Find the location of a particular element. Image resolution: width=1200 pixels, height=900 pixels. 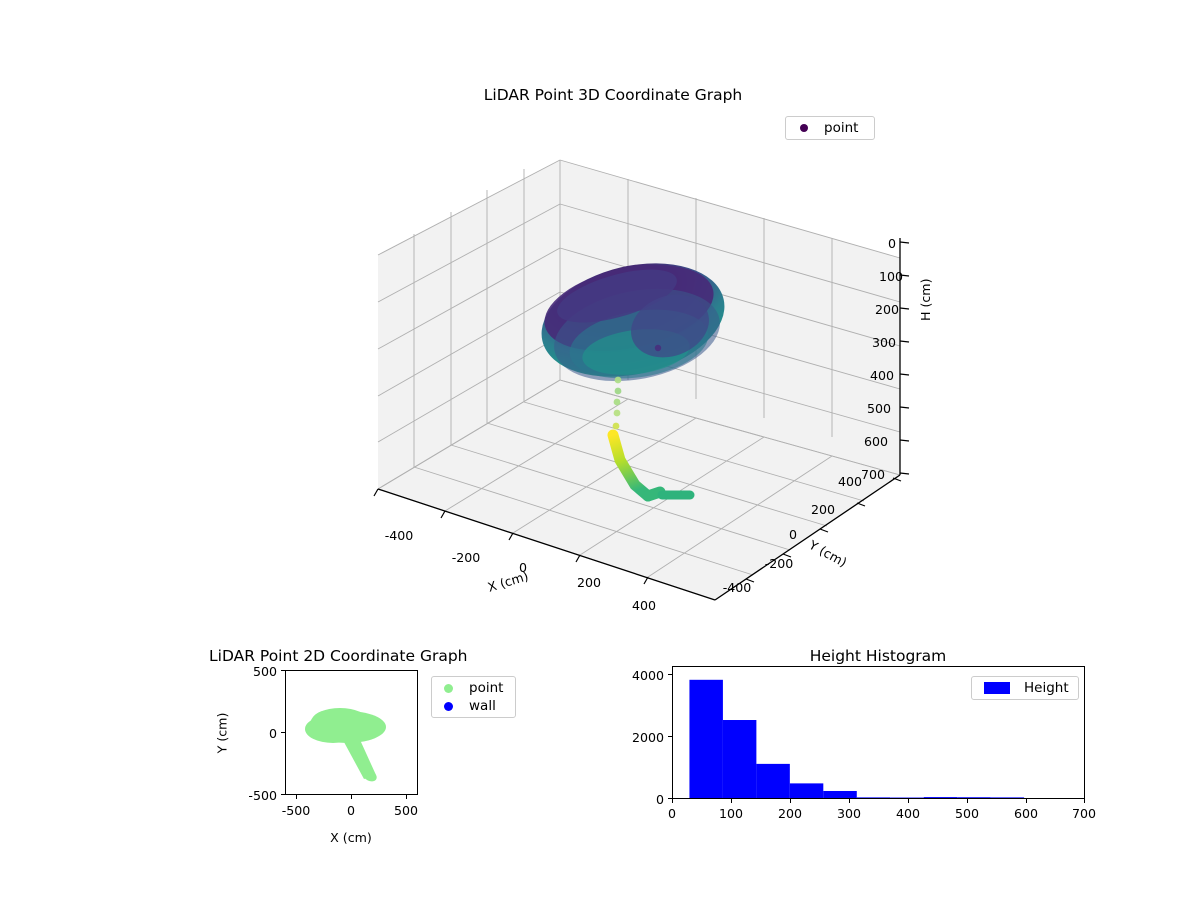

ztick-label-3d-7: 700 is located at coordinates (873, 474).